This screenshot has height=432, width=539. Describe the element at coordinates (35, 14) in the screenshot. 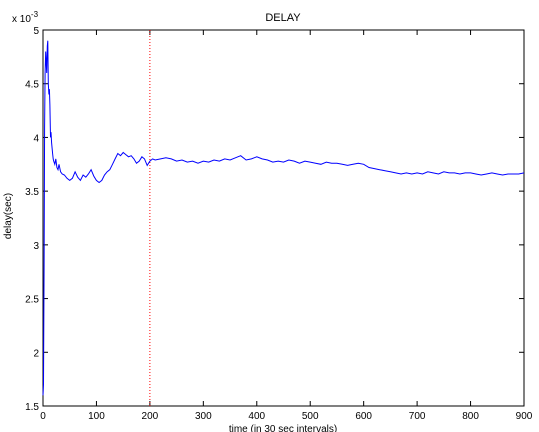

I see `y-axis-exponent-power: -3` at that location.